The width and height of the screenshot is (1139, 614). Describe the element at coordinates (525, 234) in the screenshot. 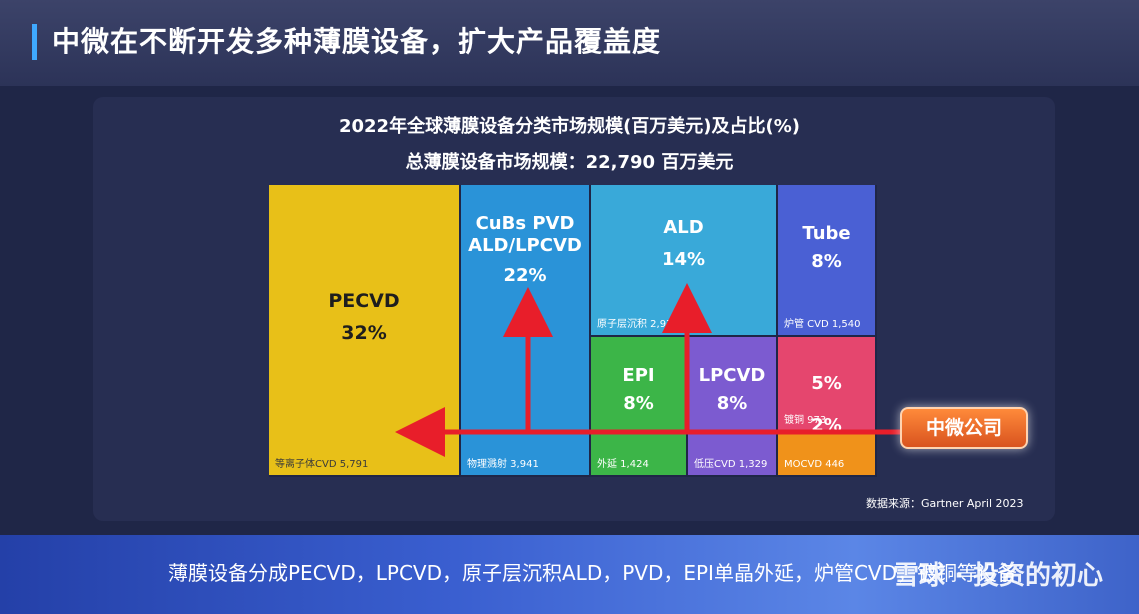

I see `cell-name: CuBs PVD ALD/LPCVD` at that location.